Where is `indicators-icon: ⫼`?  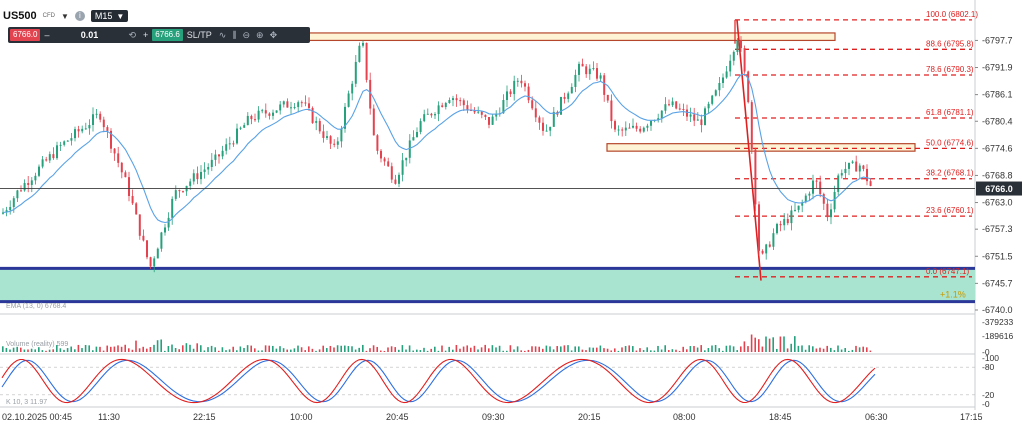 indicators-icon: ⫼ is located at coordinates (234, 34).